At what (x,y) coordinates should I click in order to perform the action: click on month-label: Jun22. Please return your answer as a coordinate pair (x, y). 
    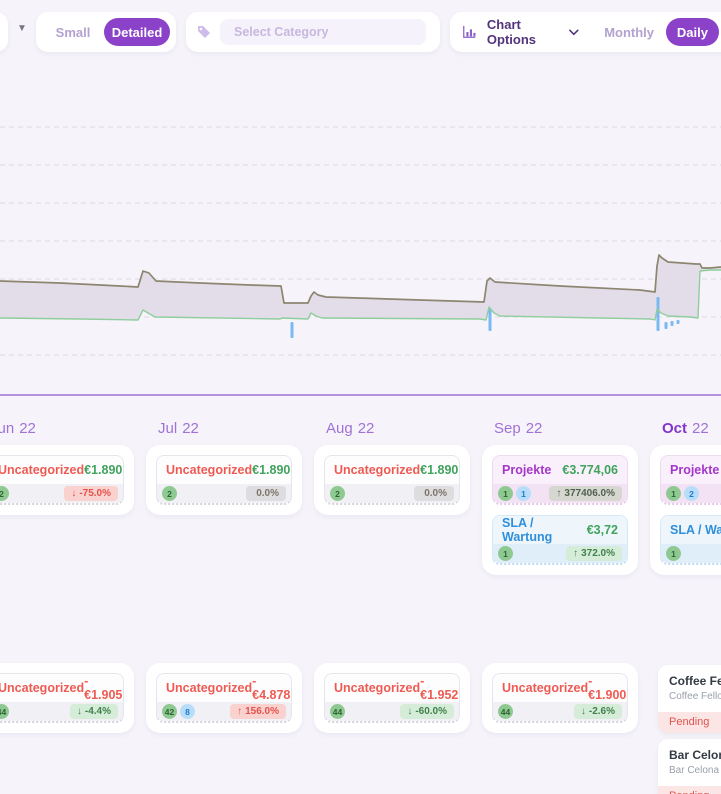
    Looking at the image, I should click on (18, 428).